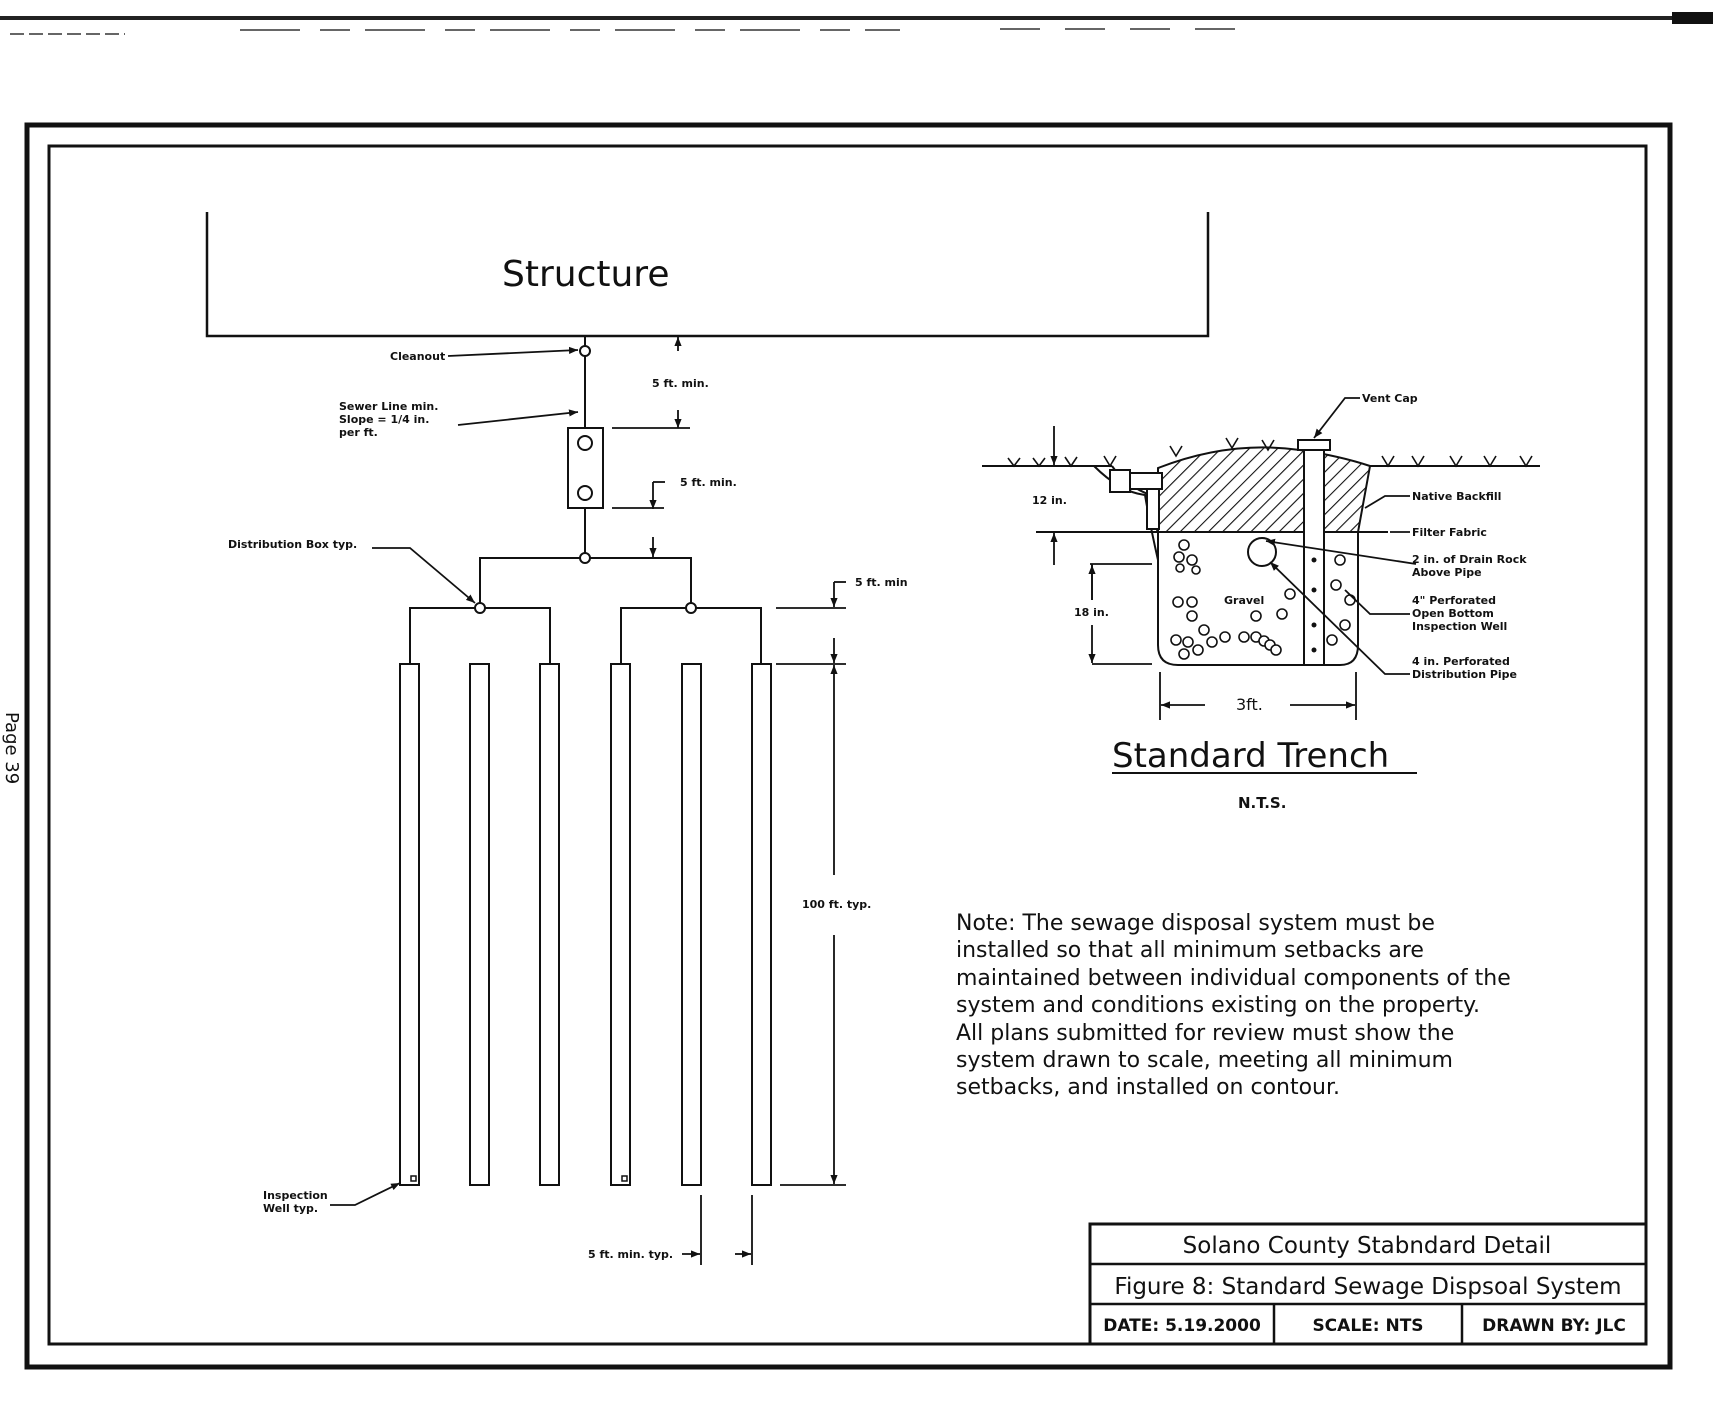  What do you see at coordinates (1459, 626) in the screenshot?
I see `inspection-well-callout-3: Inspection Well` at bounding box center [1459, 626].